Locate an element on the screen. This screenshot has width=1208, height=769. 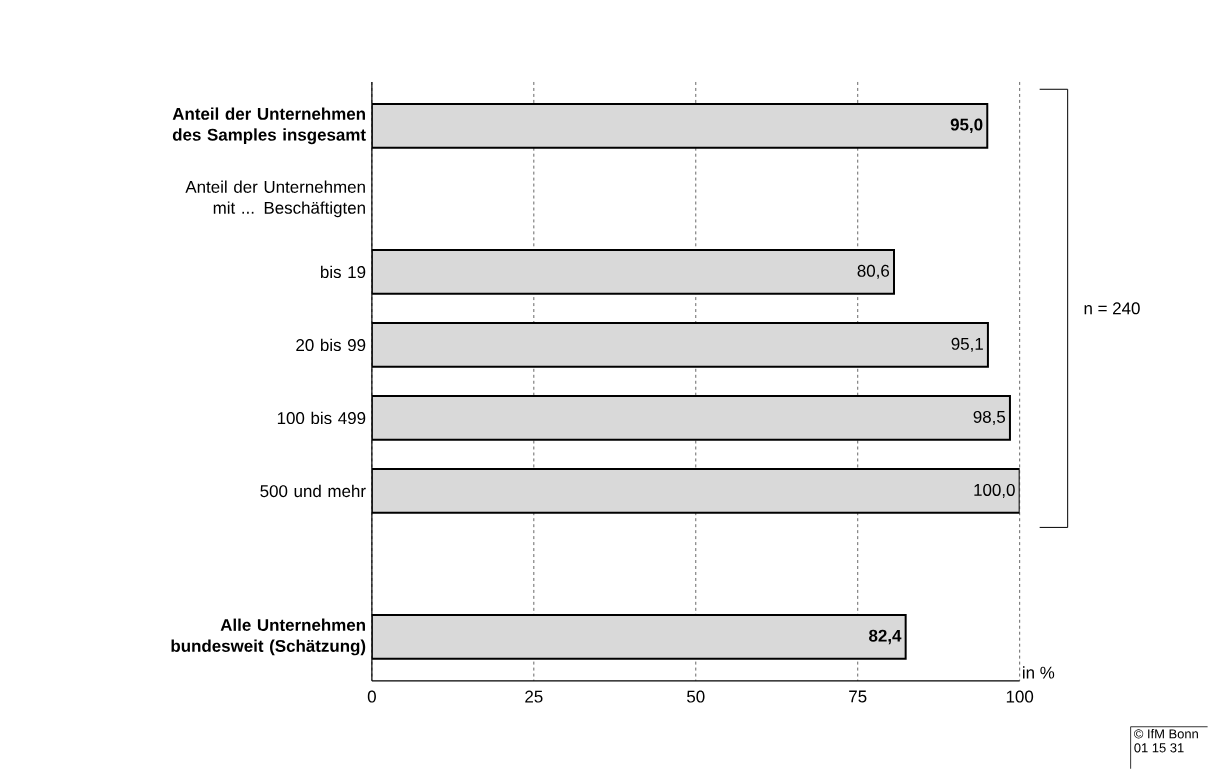
y-tick-label: bis 19 is located at coordinates (343, 271).